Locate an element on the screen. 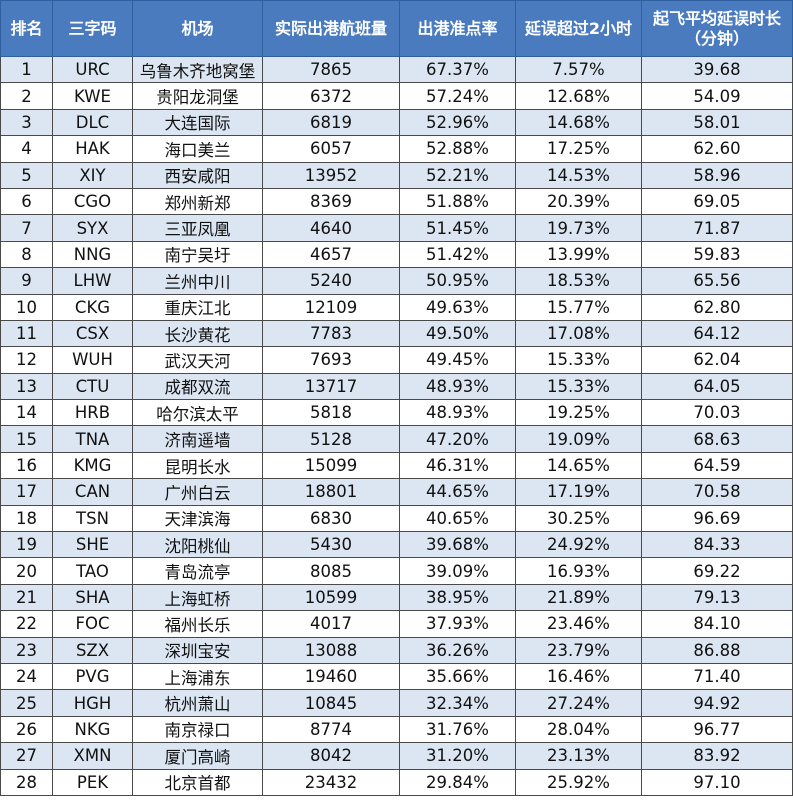  table-row: 3 DLC 大连国际 6819 52.96% 14.68% 58.01 is located at coordinates (396, 122).